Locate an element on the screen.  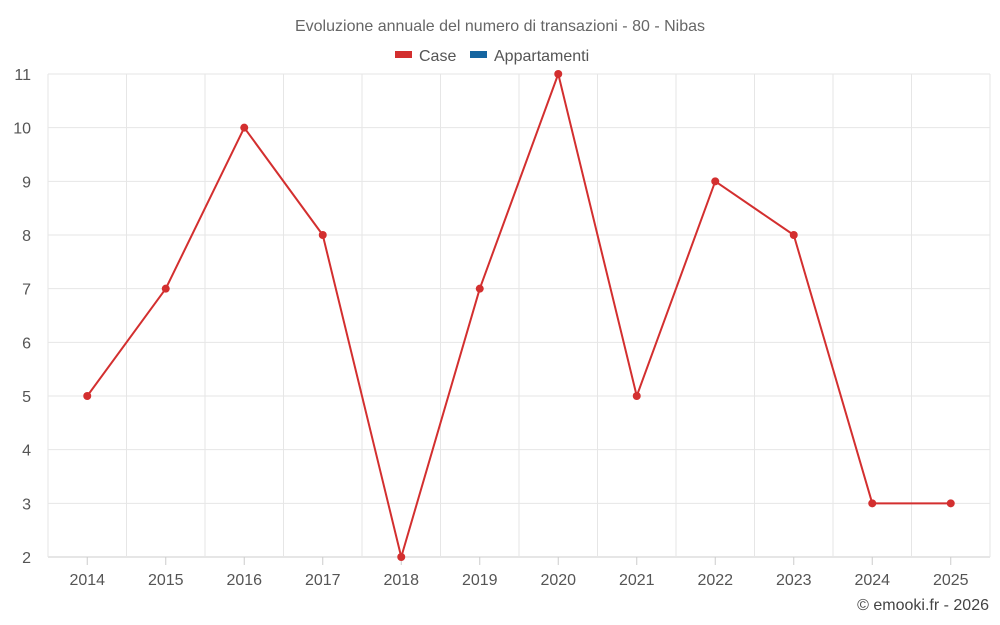
x-tick-label: 2022 is located at coordinates (715, 580).